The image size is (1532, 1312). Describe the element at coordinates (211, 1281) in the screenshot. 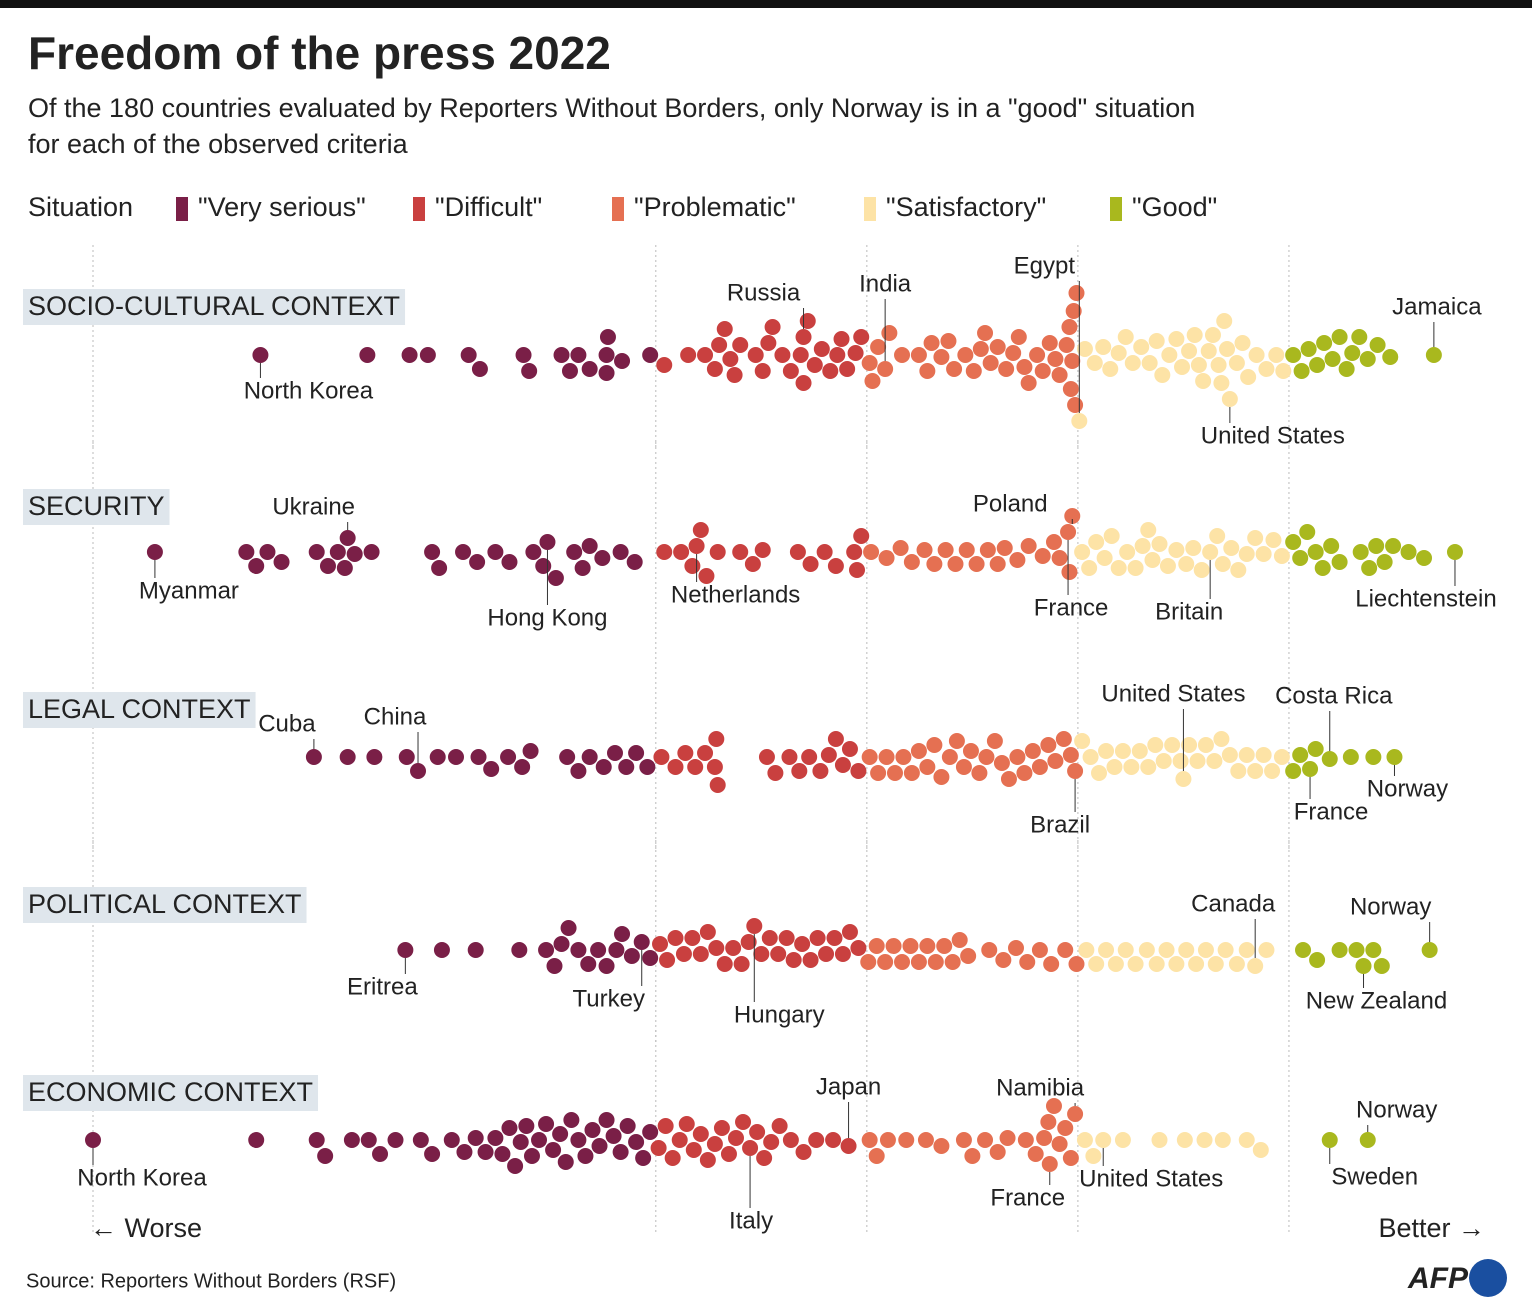

I see `source: Source: Reporters Without Borders (RSF)` at that location.